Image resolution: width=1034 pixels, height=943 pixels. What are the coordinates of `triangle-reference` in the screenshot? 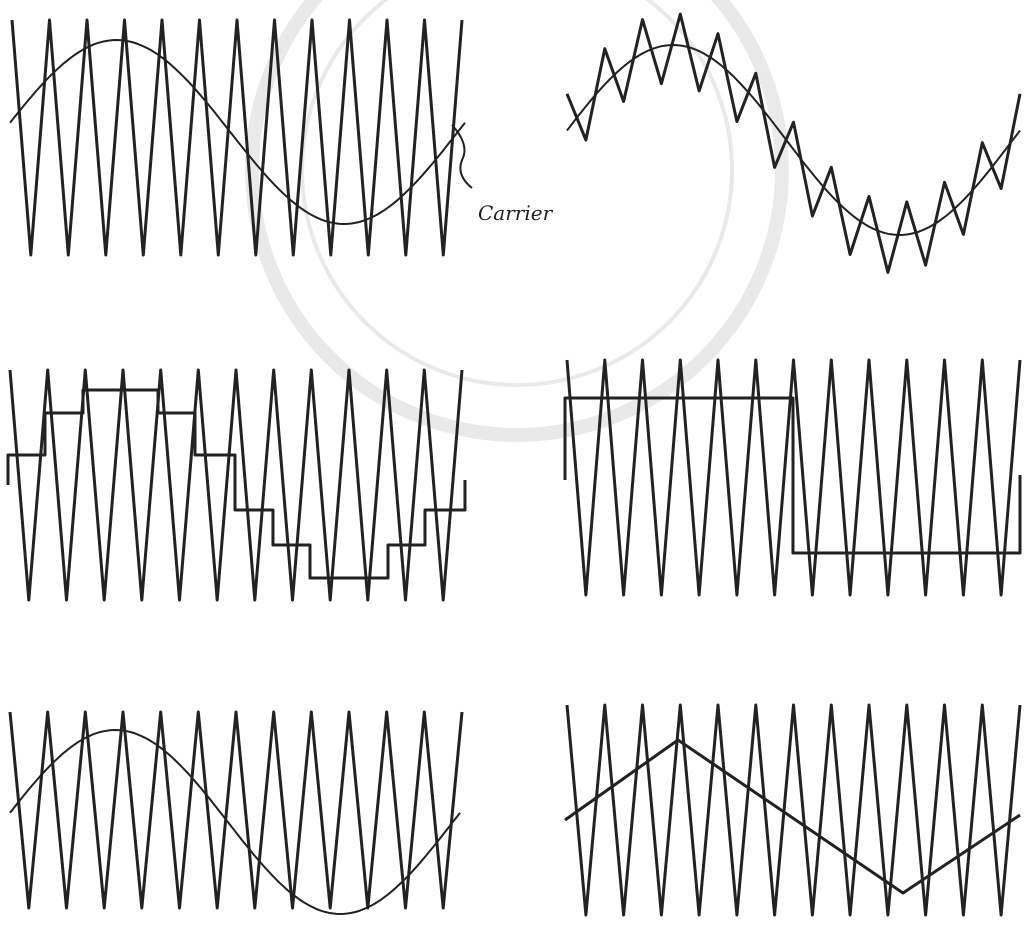 It's located at (792, 816).